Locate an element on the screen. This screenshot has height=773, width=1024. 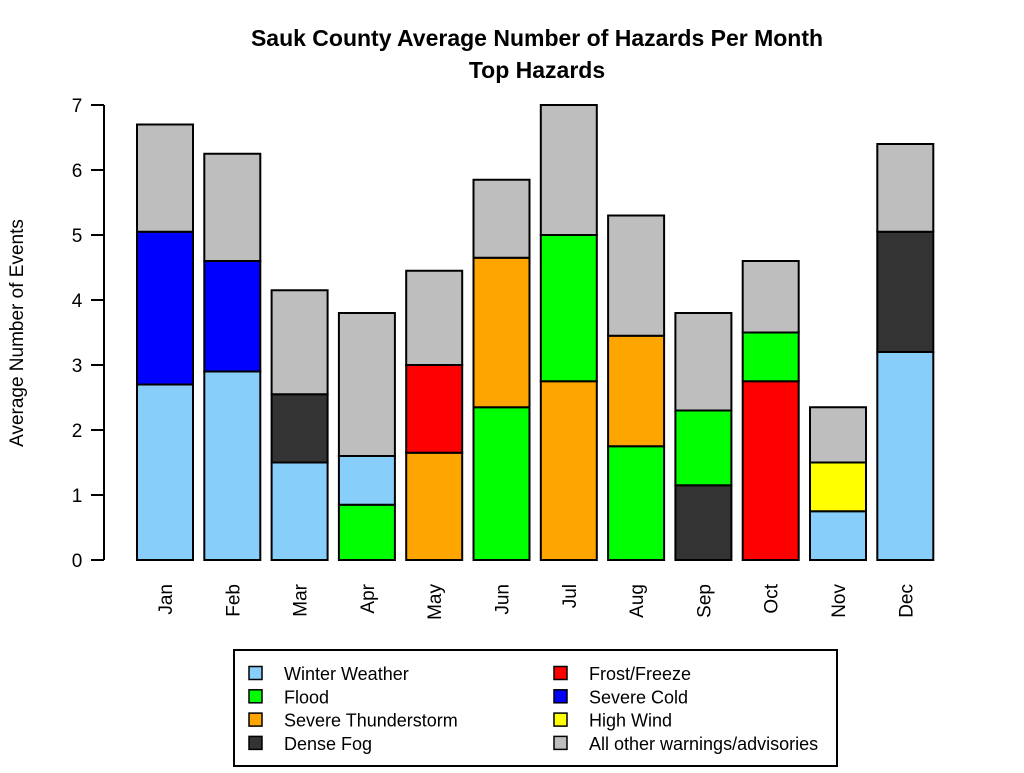
x-tick-label: Aug is located at coordinates (637, 601).